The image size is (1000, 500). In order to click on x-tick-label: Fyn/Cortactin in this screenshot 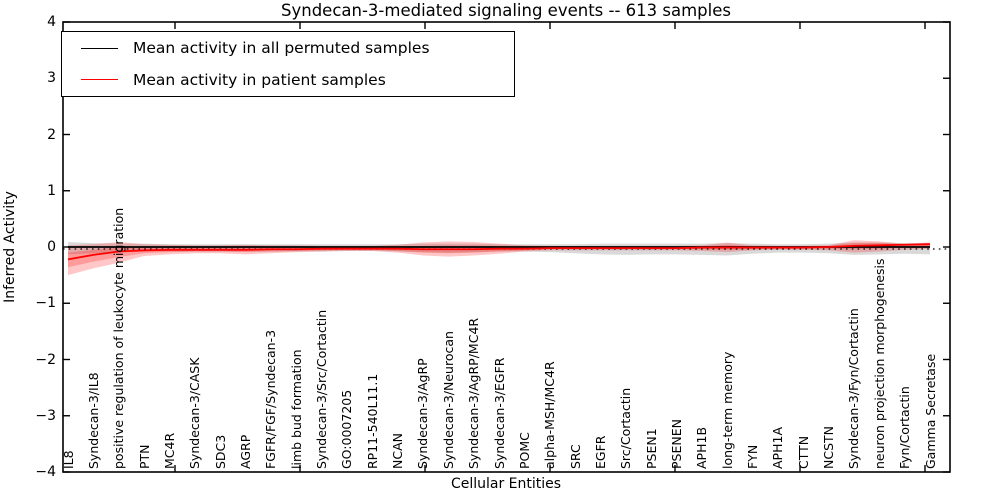, I will do `click(905, 427)`.